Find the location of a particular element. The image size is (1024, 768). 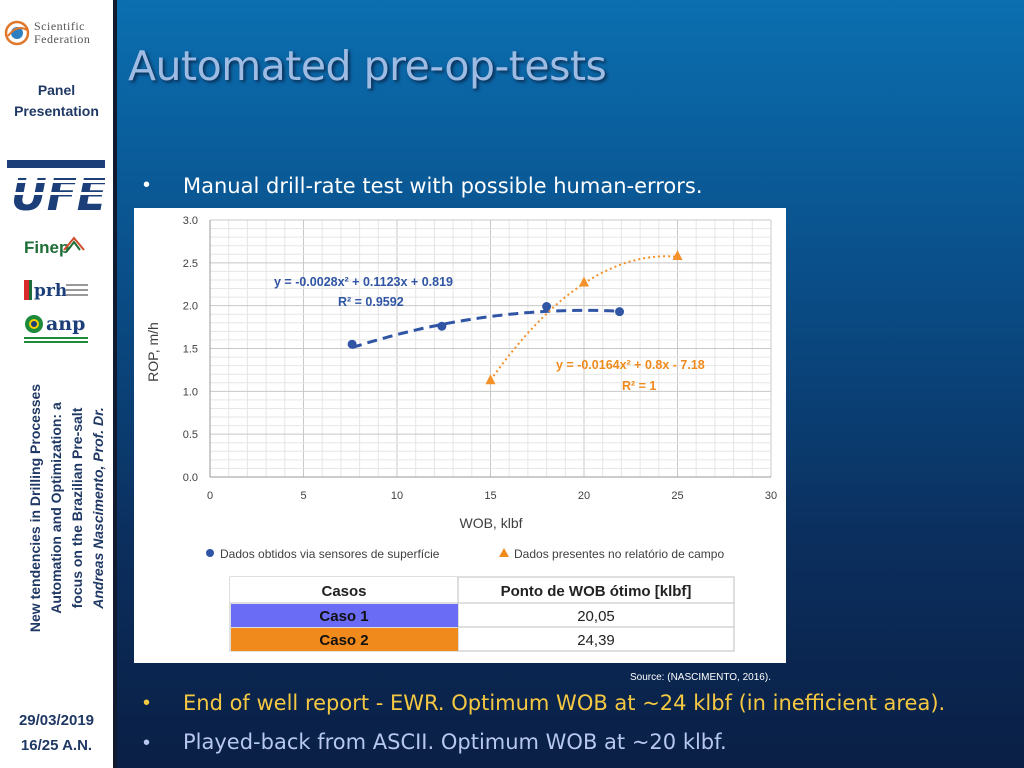

panel-label-2: Presentation is located at coordinates (56, 111).